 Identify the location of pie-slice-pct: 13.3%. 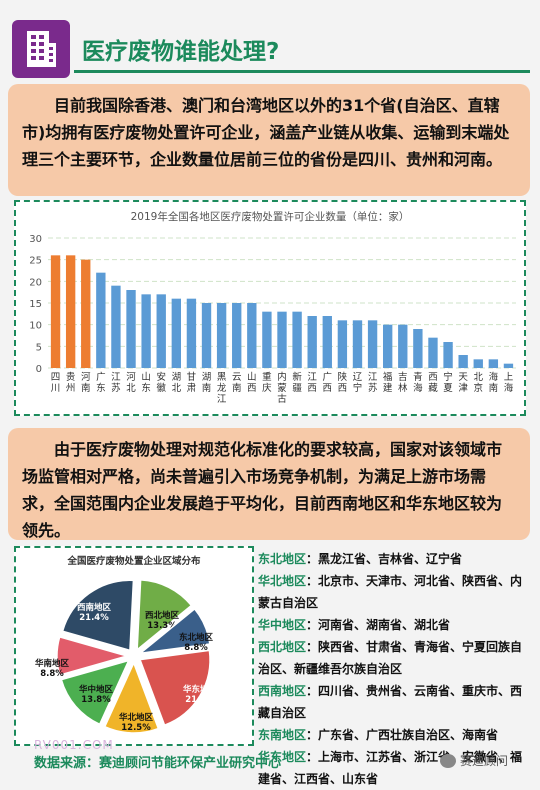
(162, 626).